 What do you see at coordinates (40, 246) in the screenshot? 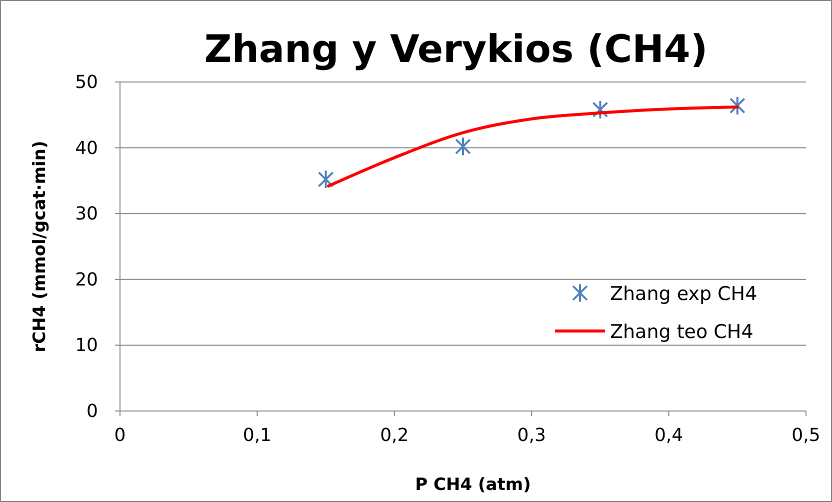
I see `y-axis-title: rCH4 (mmol/gcat·min)` at bounding box center [40, 246].